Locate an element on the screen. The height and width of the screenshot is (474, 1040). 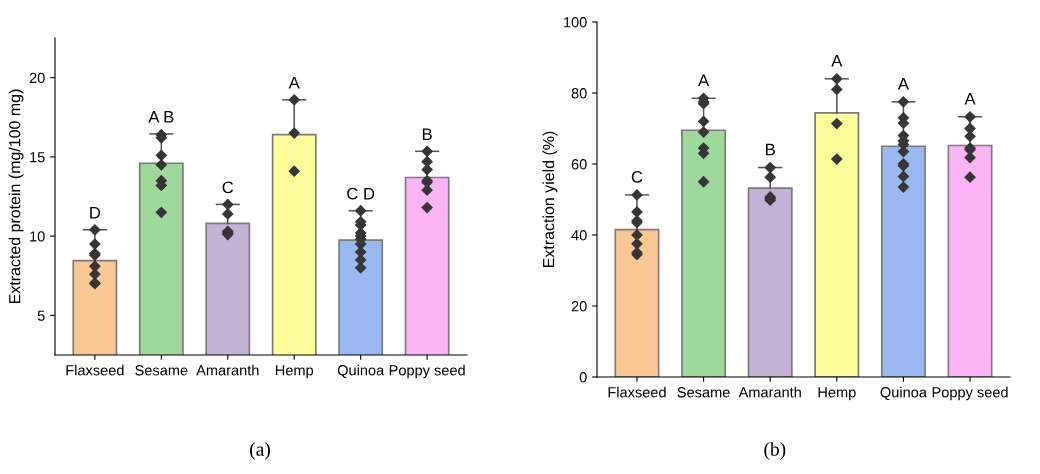
y-axis-title: Extraction yield (%) is located at coordinates (550, 199).